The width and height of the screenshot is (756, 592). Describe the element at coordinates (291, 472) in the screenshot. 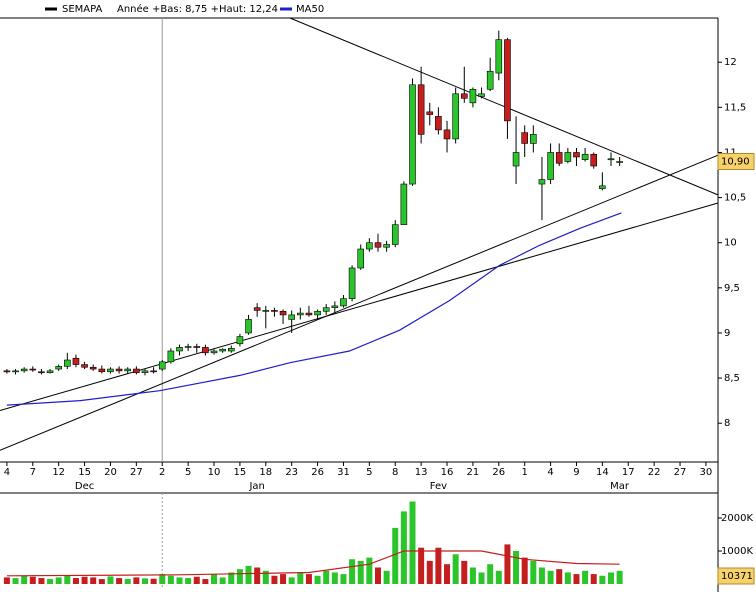

I see `x-tick-label: 23` at that location.